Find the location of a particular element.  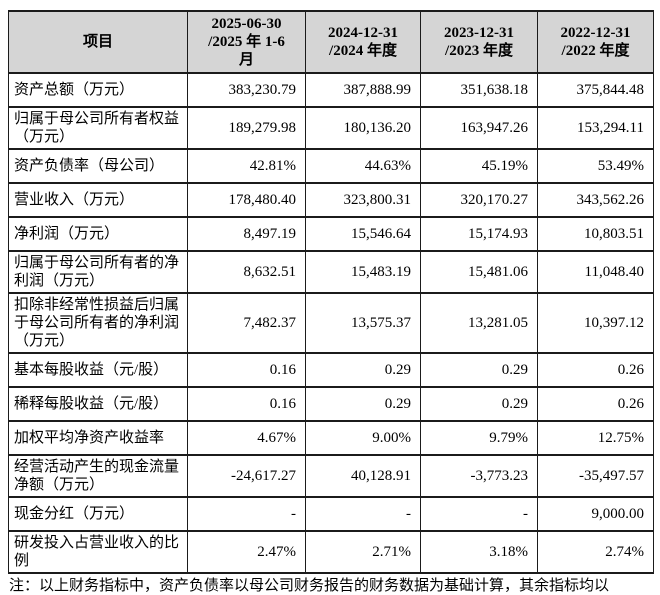

cell-value: 15,174.93 is located at coordinates (479, 234).